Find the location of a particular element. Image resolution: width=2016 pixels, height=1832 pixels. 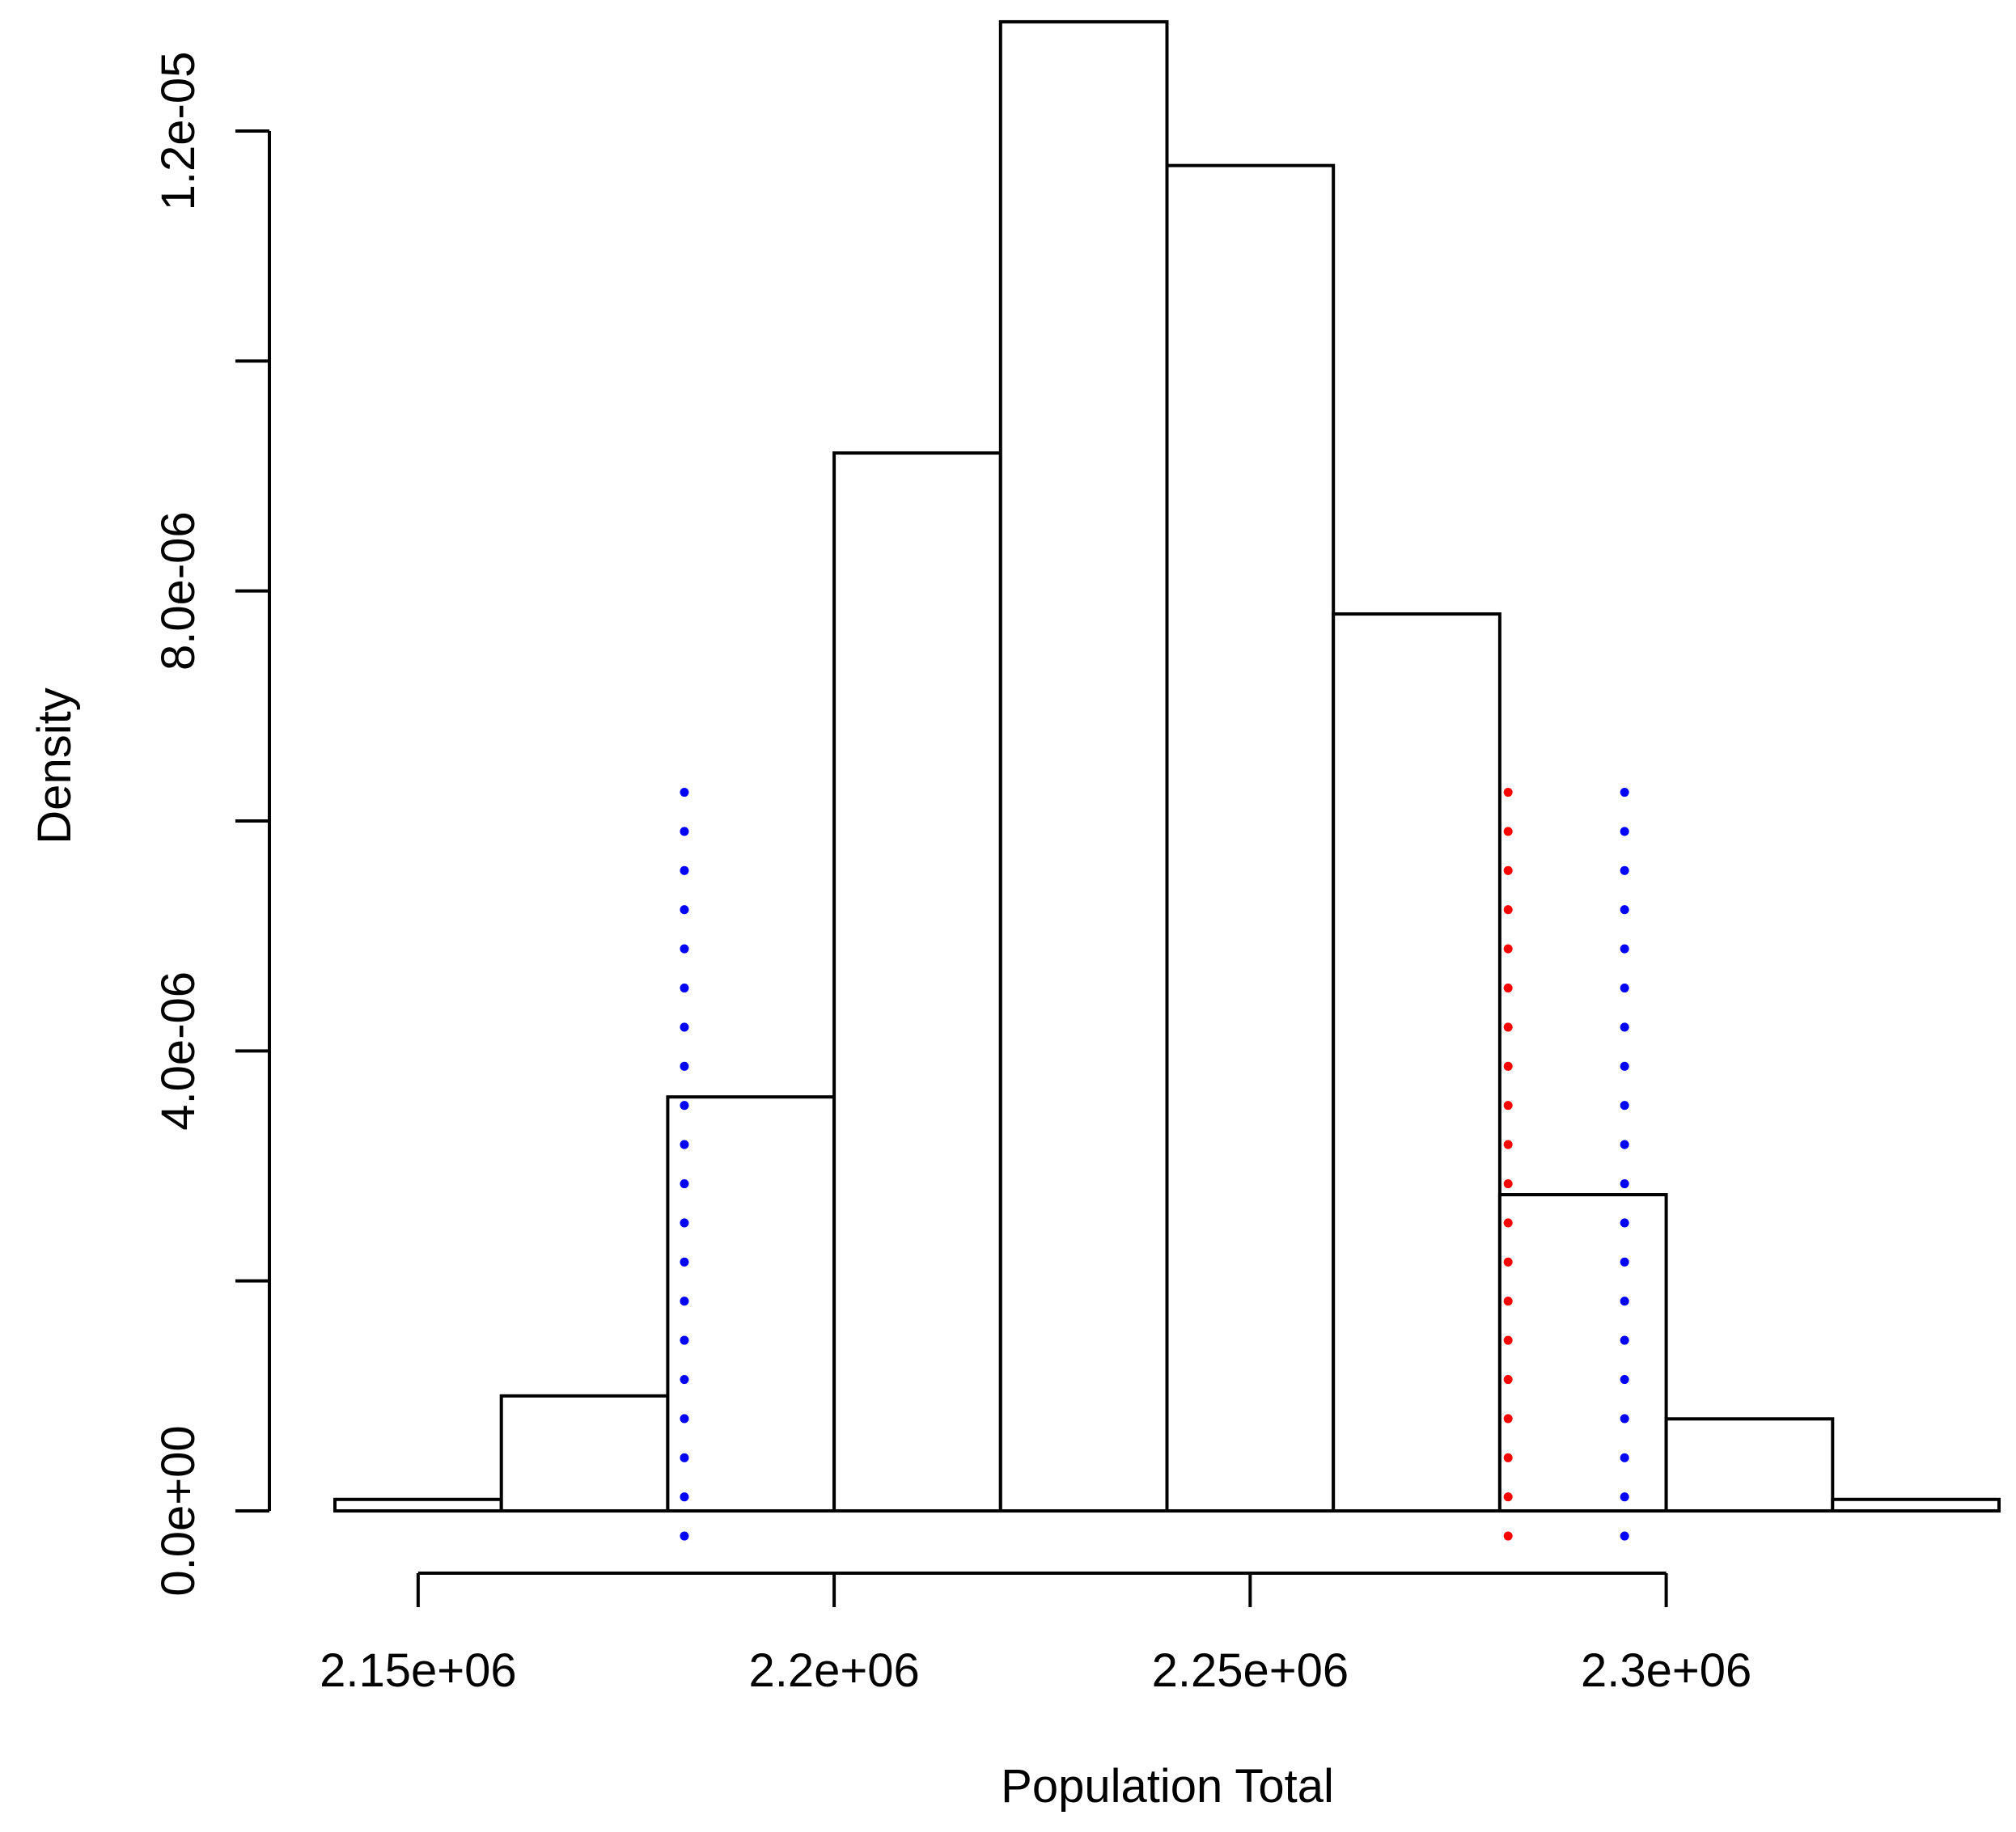

x-axis: 2.15e+06 2.2e+06 2.25e+06 2.3e+06 is located at coordinates (1035, 1635).